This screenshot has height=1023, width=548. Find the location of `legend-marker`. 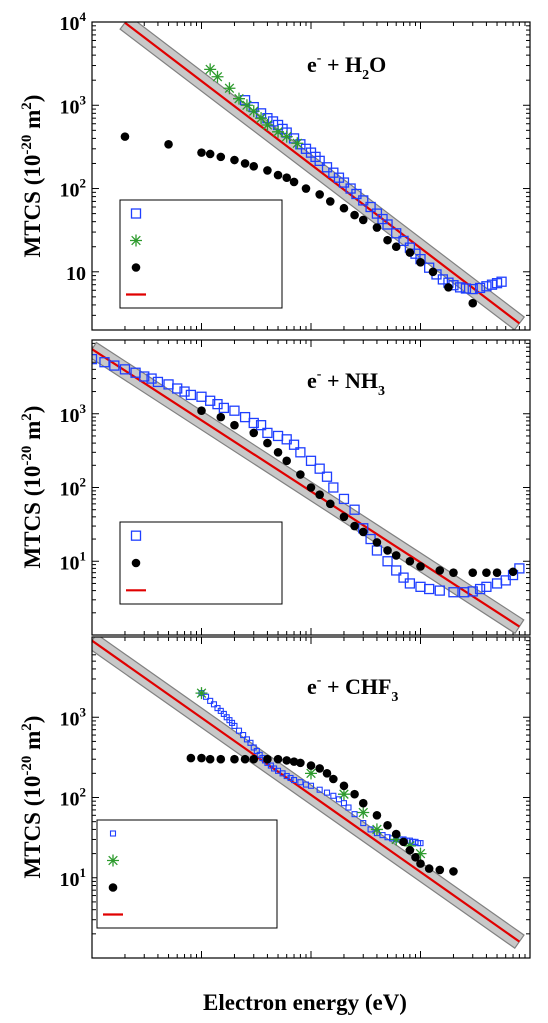

legend-marker is located at coordinates (136, 563).